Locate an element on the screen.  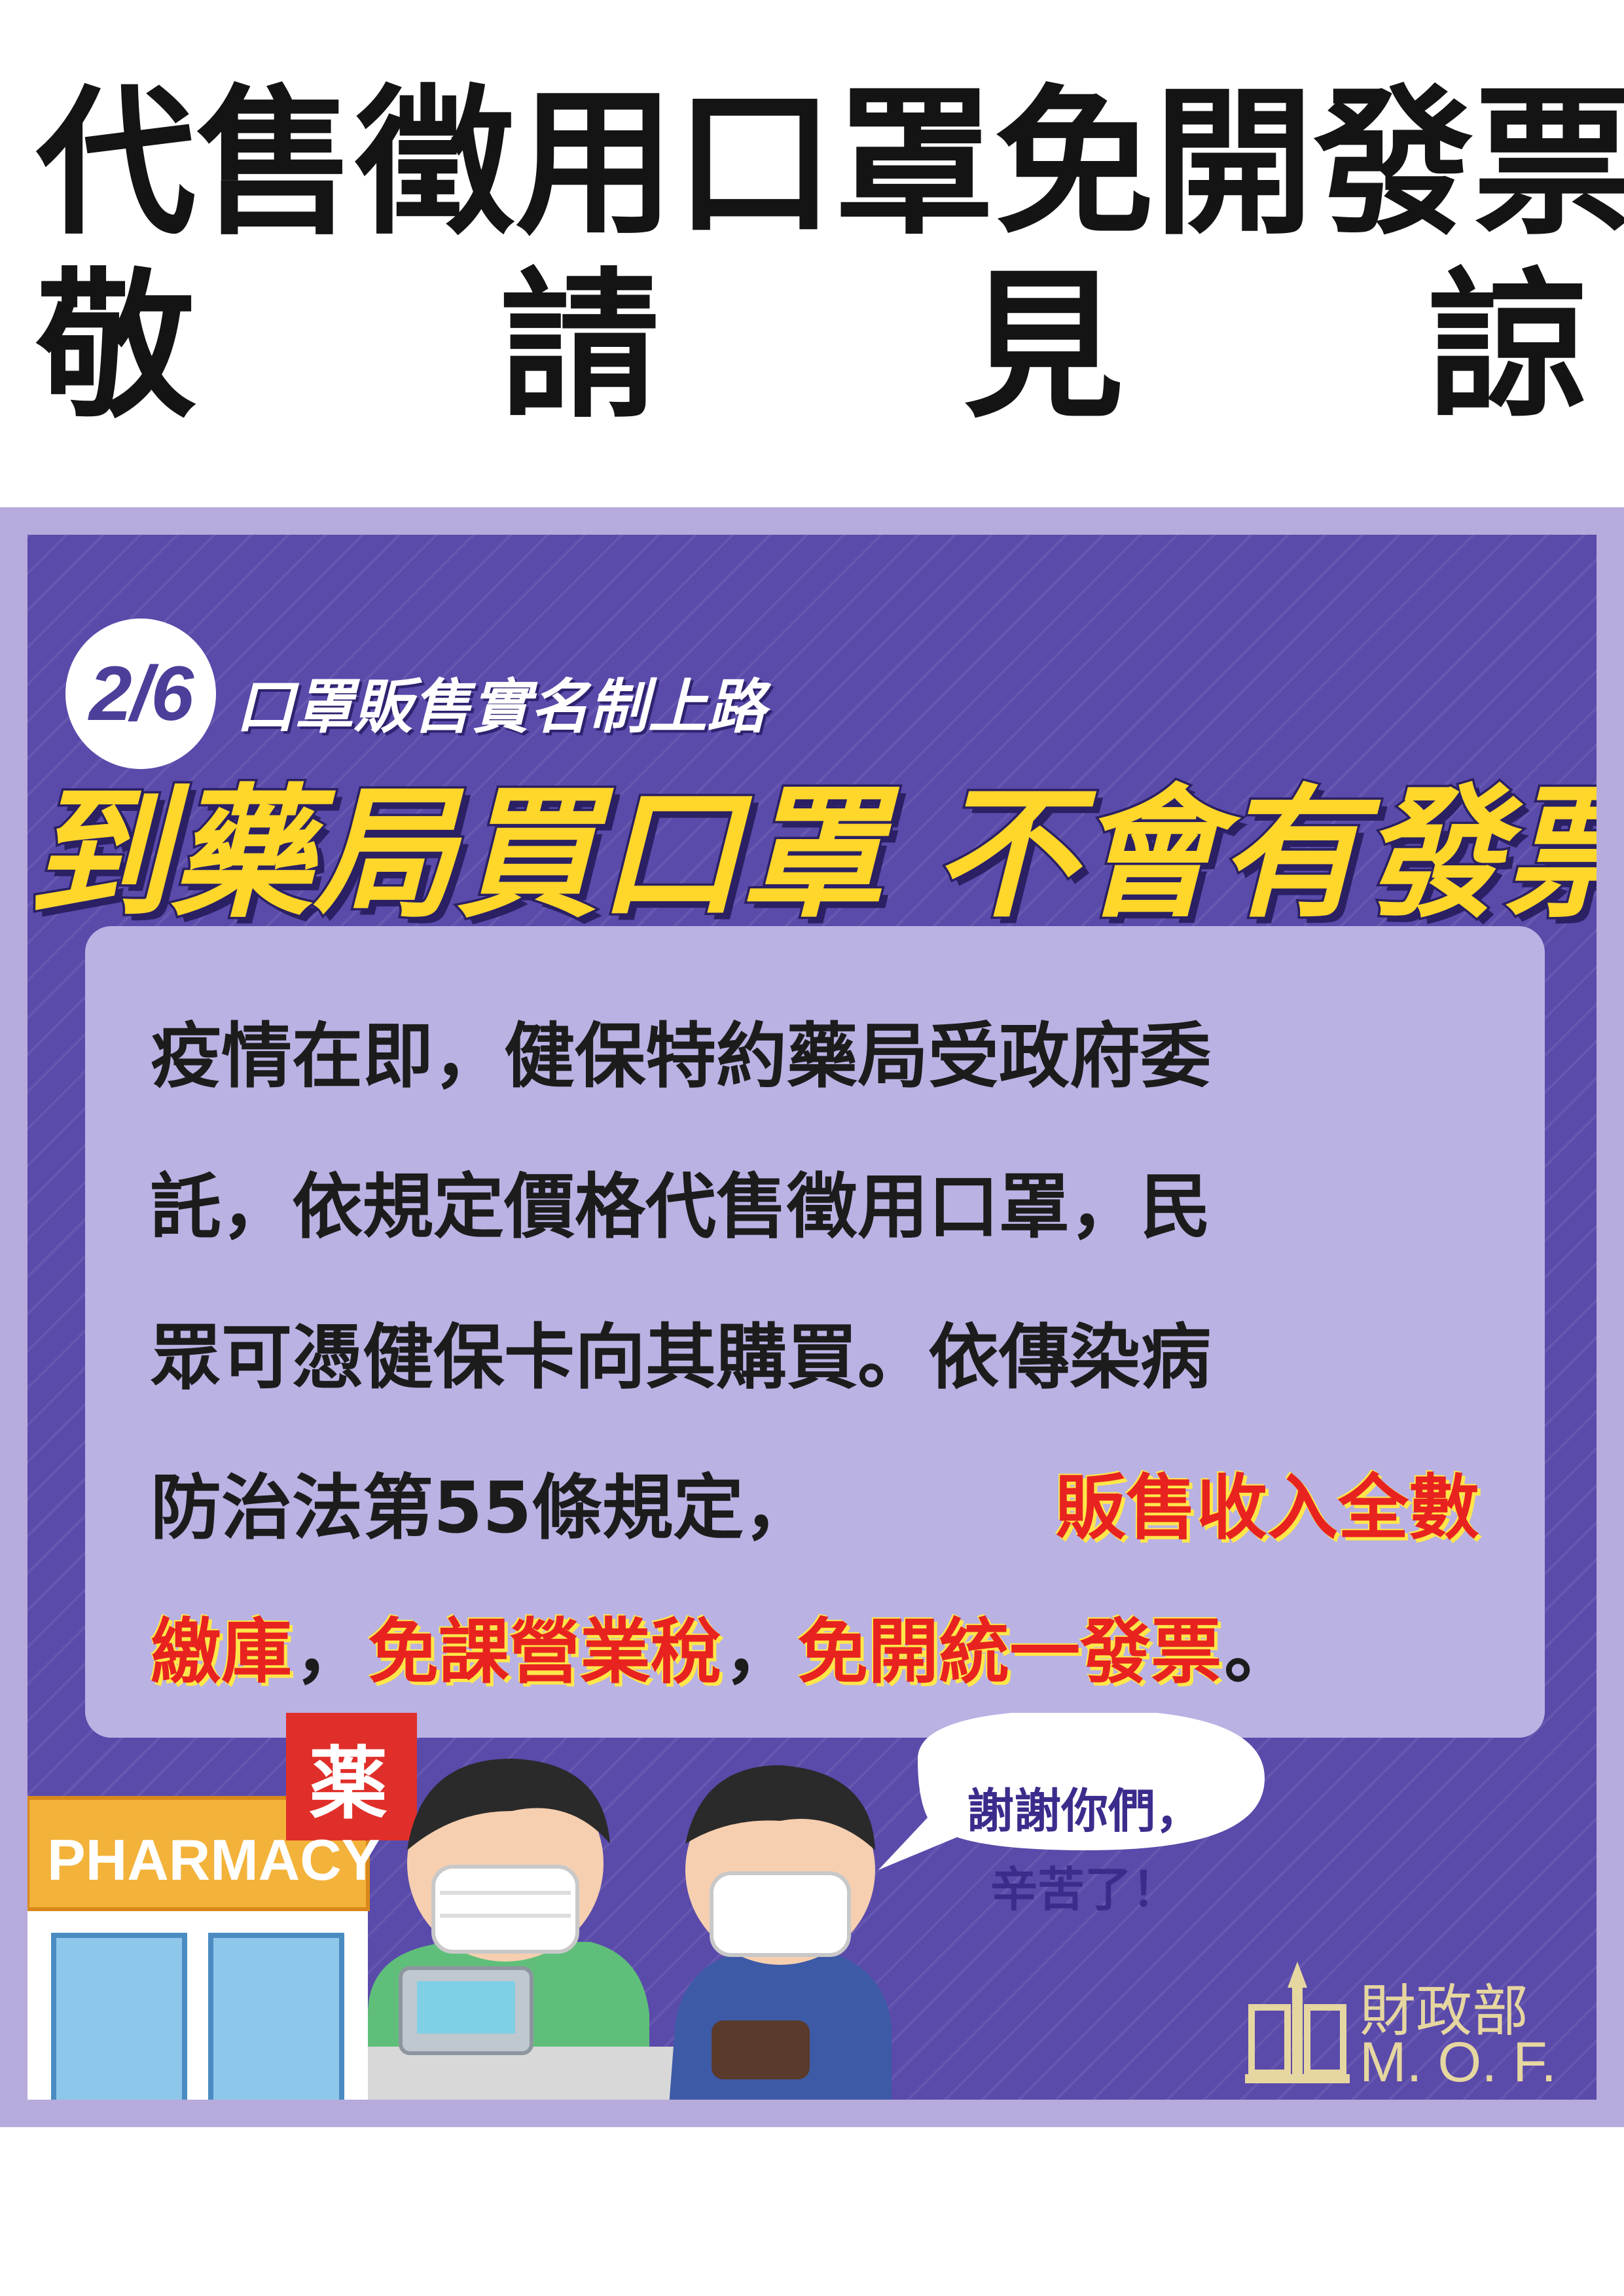
notice-highlight: 販售收入全數 is located at coordinates (1267, 1508).